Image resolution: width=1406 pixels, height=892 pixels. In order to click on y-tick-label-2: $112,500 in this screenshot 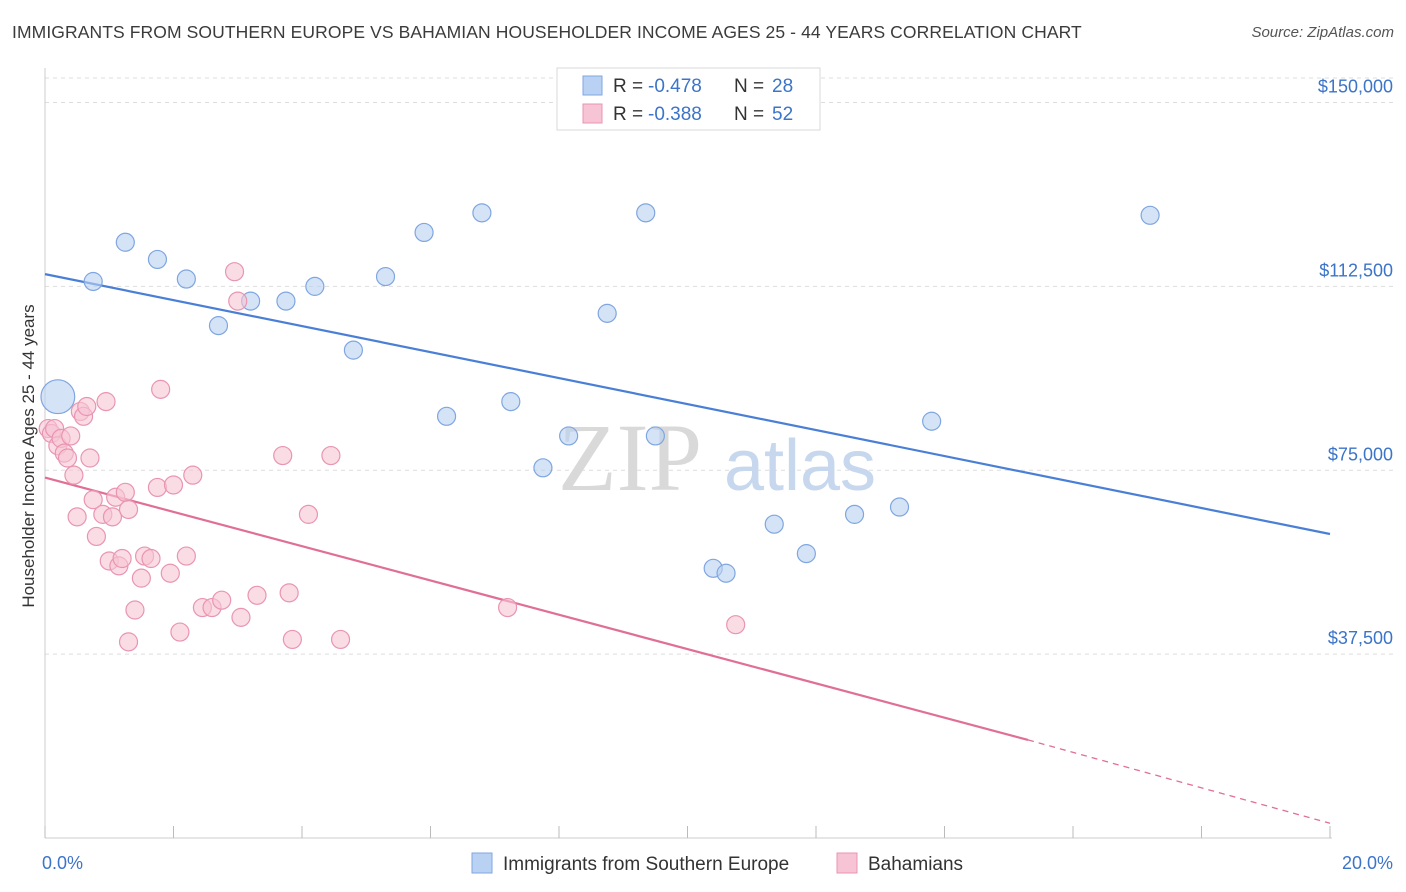, I will do `click(1356, 270)`.